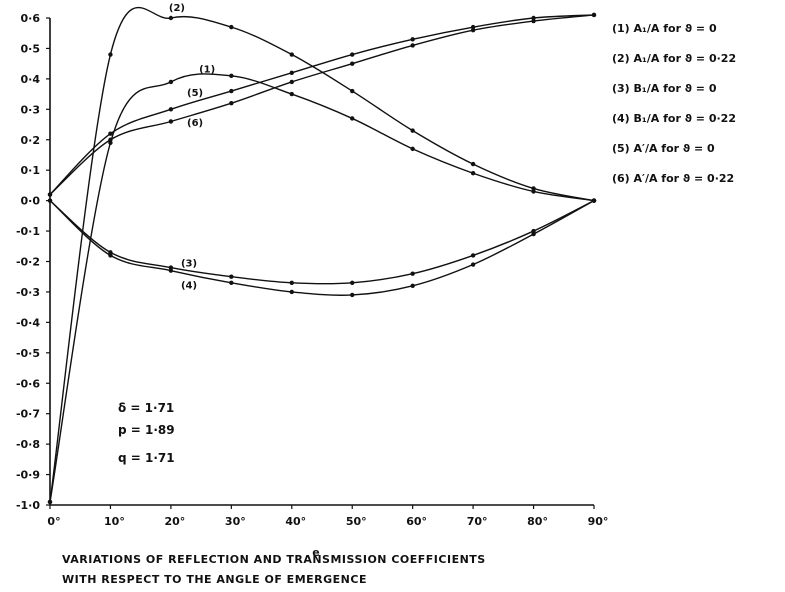  I want to click on series-6-label: (6), so click(195, 123).